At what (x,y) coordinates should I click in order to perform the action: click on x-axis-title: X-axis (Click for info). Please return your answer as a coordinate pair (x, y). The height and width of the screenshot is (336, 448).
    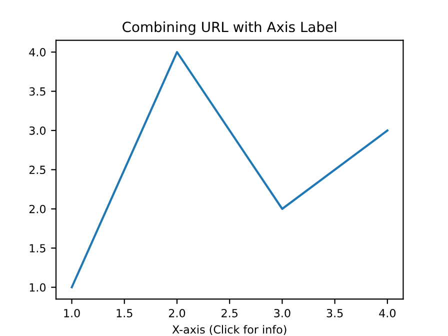
    Looking at the image, I should click on (229, 330).